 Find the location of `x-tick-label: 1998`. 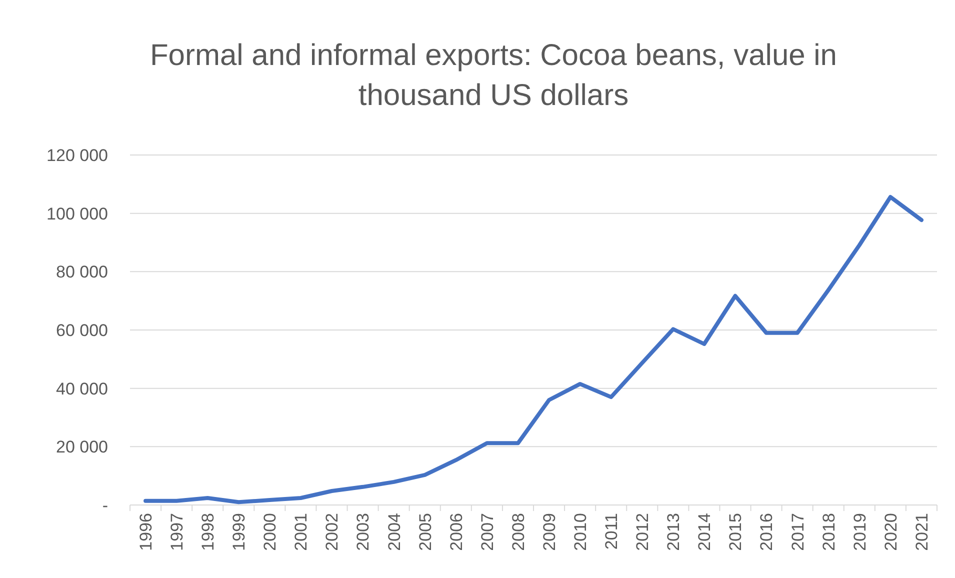

x-tick-label: 1998 is located at coordinates (208, 532).